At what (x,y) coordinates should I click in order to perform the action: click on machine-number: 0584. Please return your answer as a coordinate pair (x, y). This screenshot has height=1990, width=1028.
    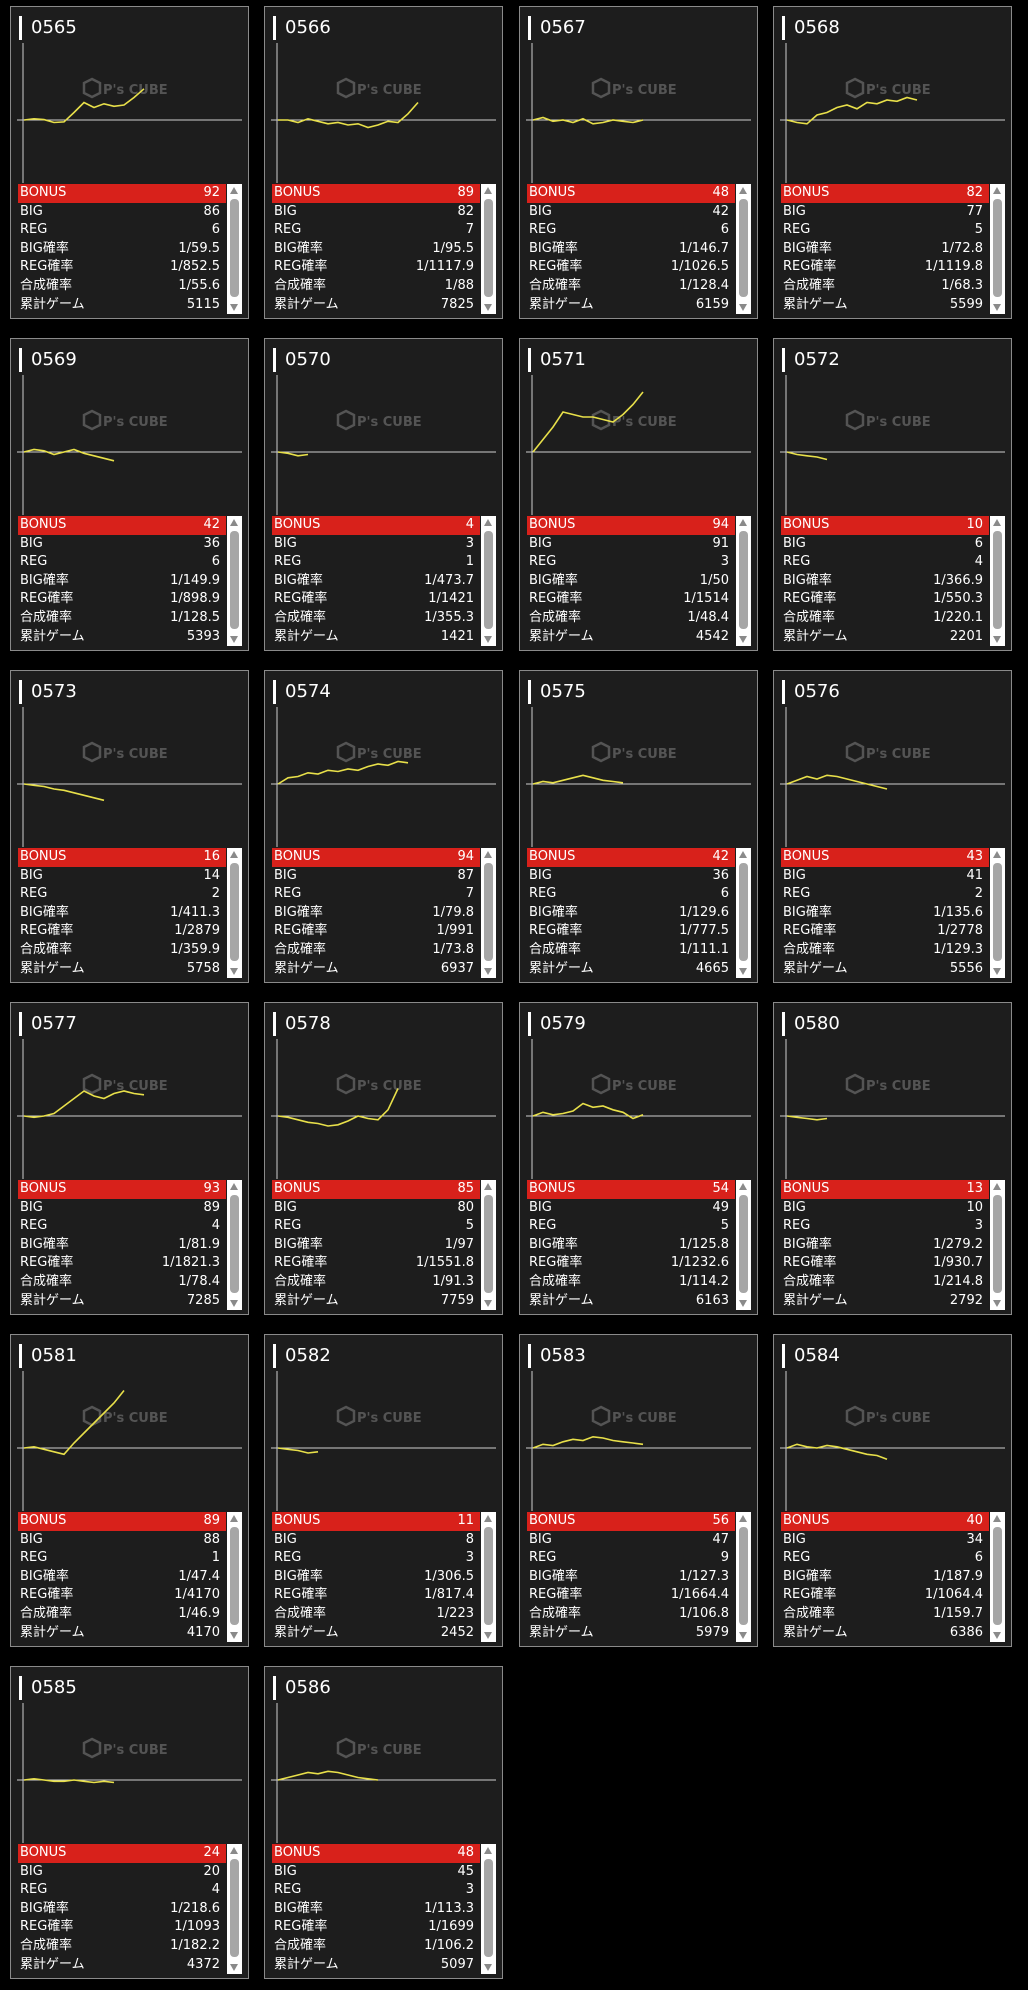
    Looking at the image, I should click on (811, 1356).